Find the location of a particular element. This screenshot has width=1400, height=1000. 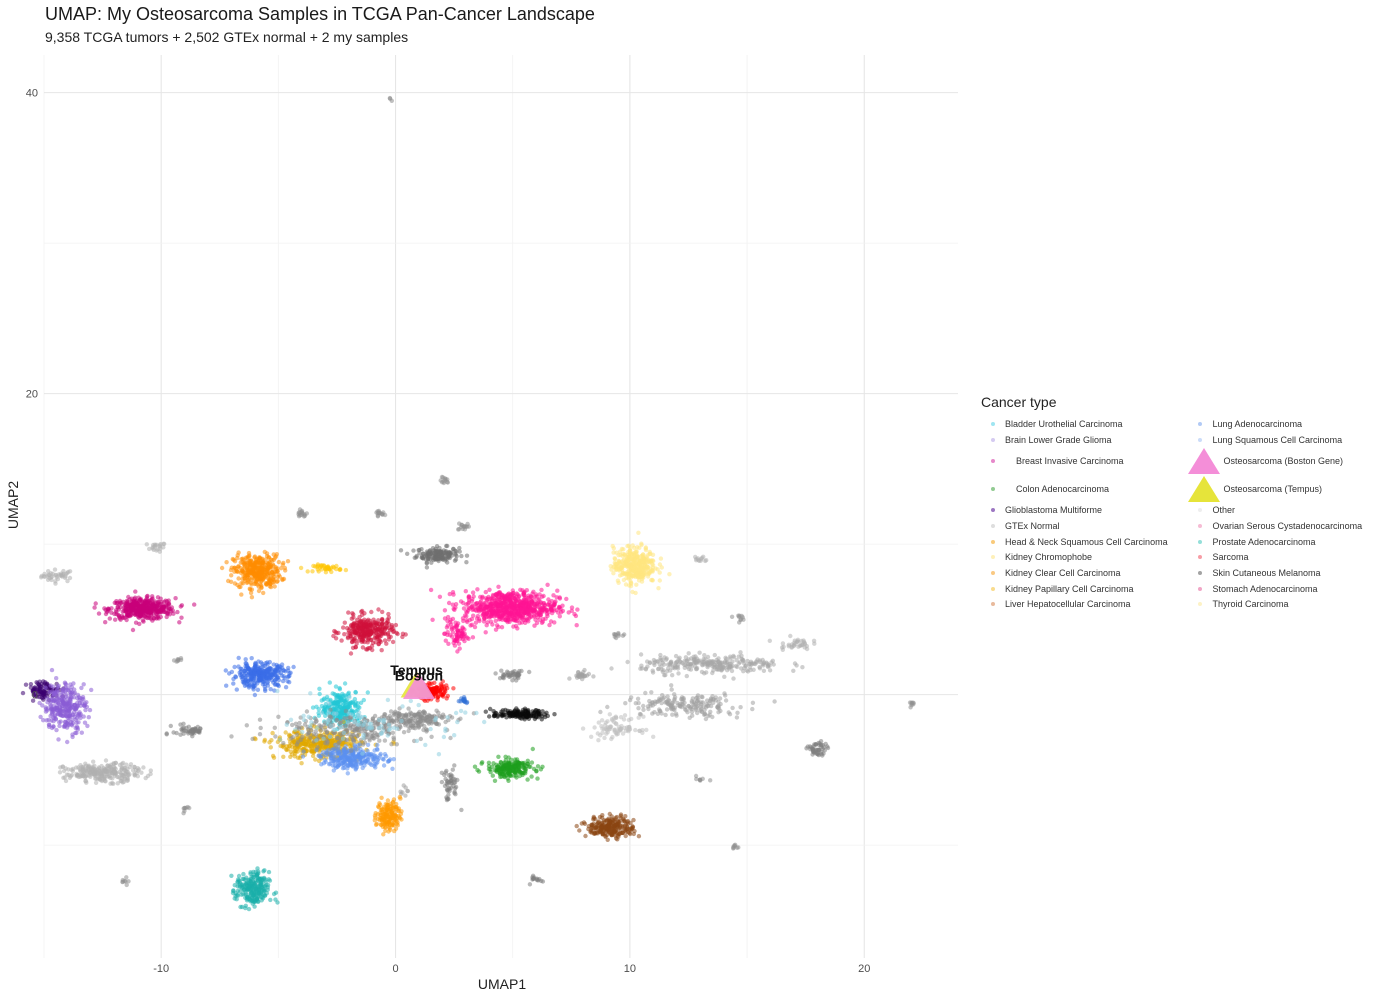

cluster-gtex-normal is located at coordinates (618, 727).